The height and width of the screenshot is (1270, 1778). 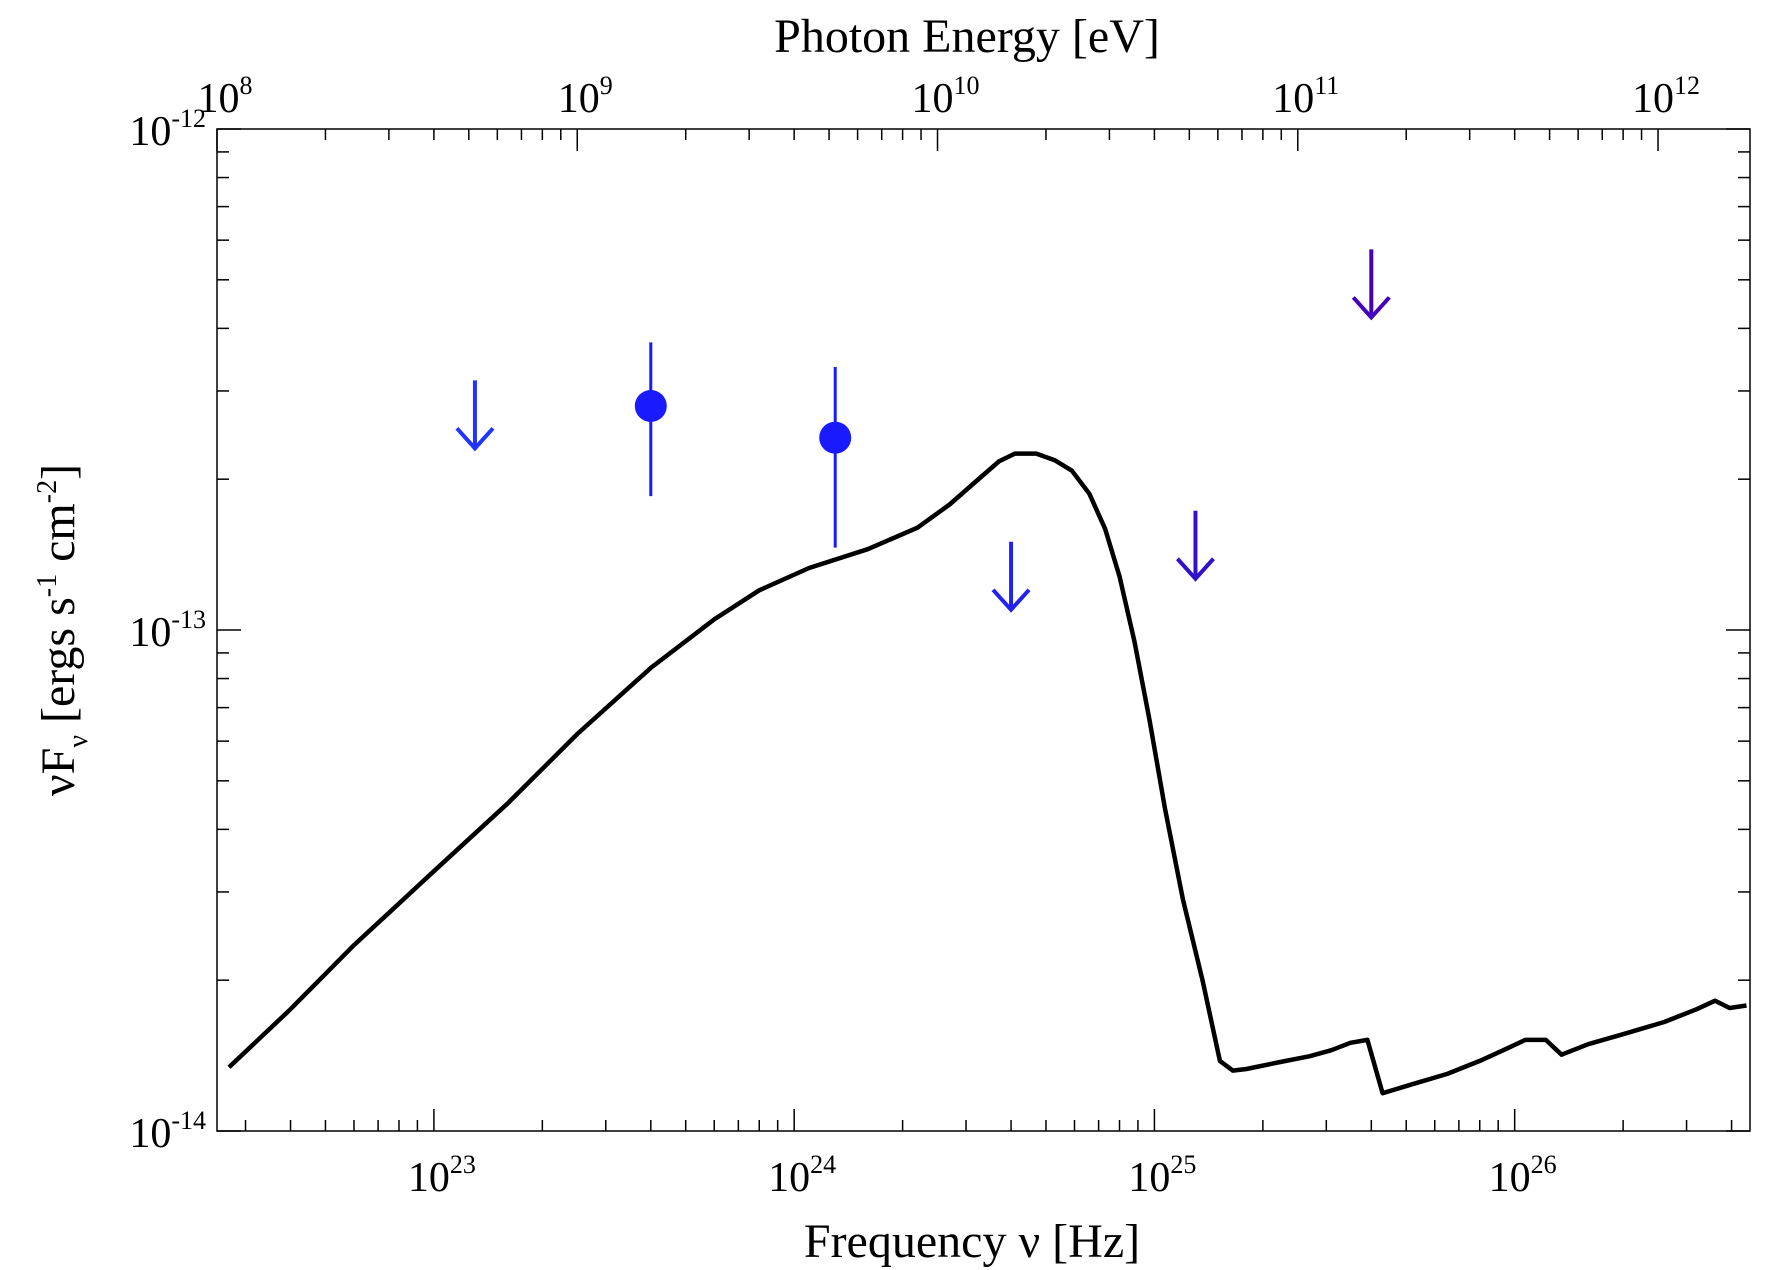 What do you see at coordinates (47, 585) in the screenshot?
I see `y-title-exp1: -1` at bounding box center [47, 585].